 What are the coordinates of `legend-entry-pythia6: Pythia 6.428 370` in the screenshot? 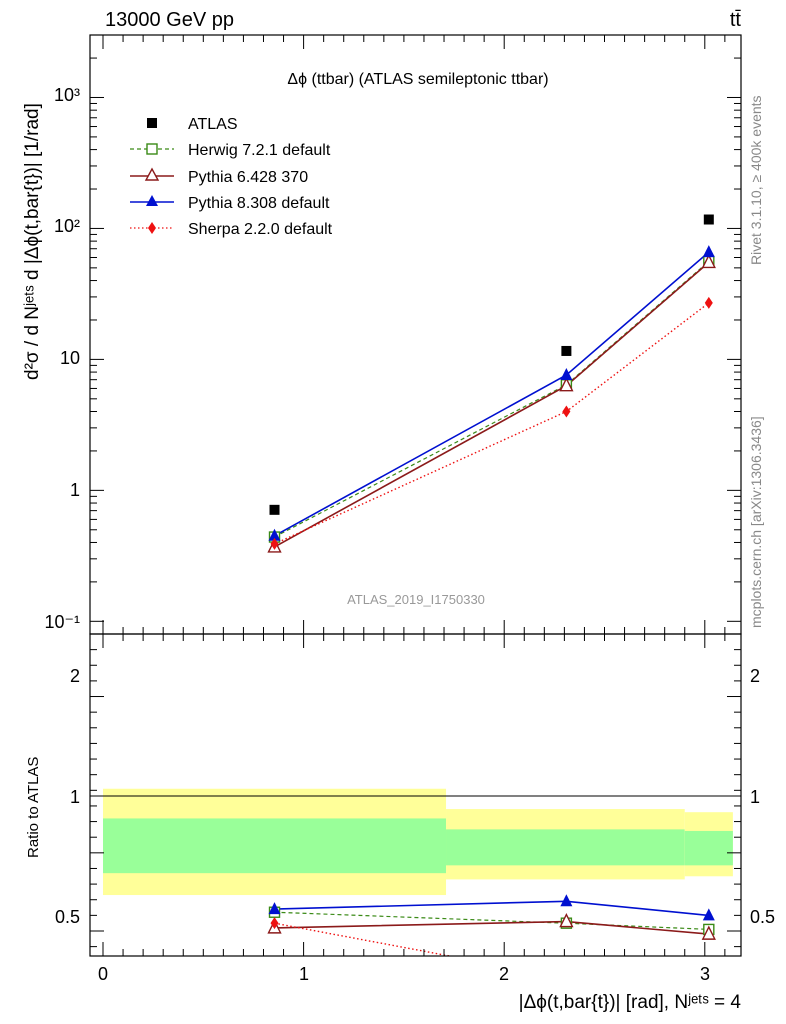 It's located at (219, 176).